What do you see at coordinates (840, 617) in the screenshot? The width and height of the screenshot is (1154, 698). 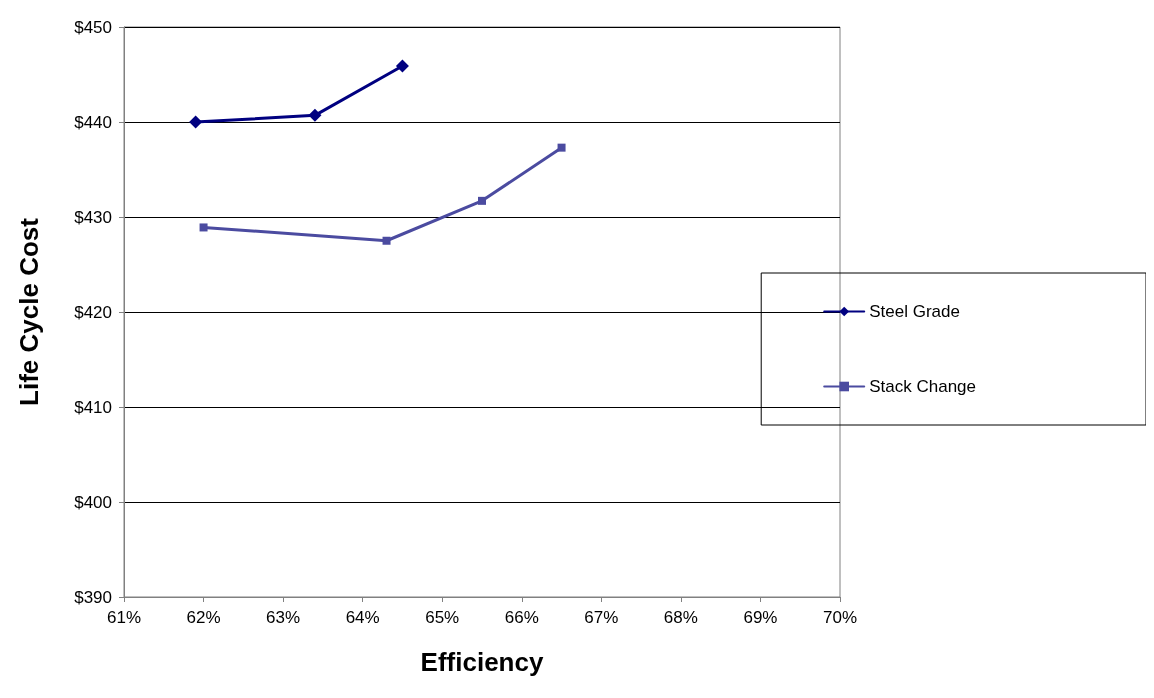 I see `x-tick-label: 70%` at bounding box center [840, 617].